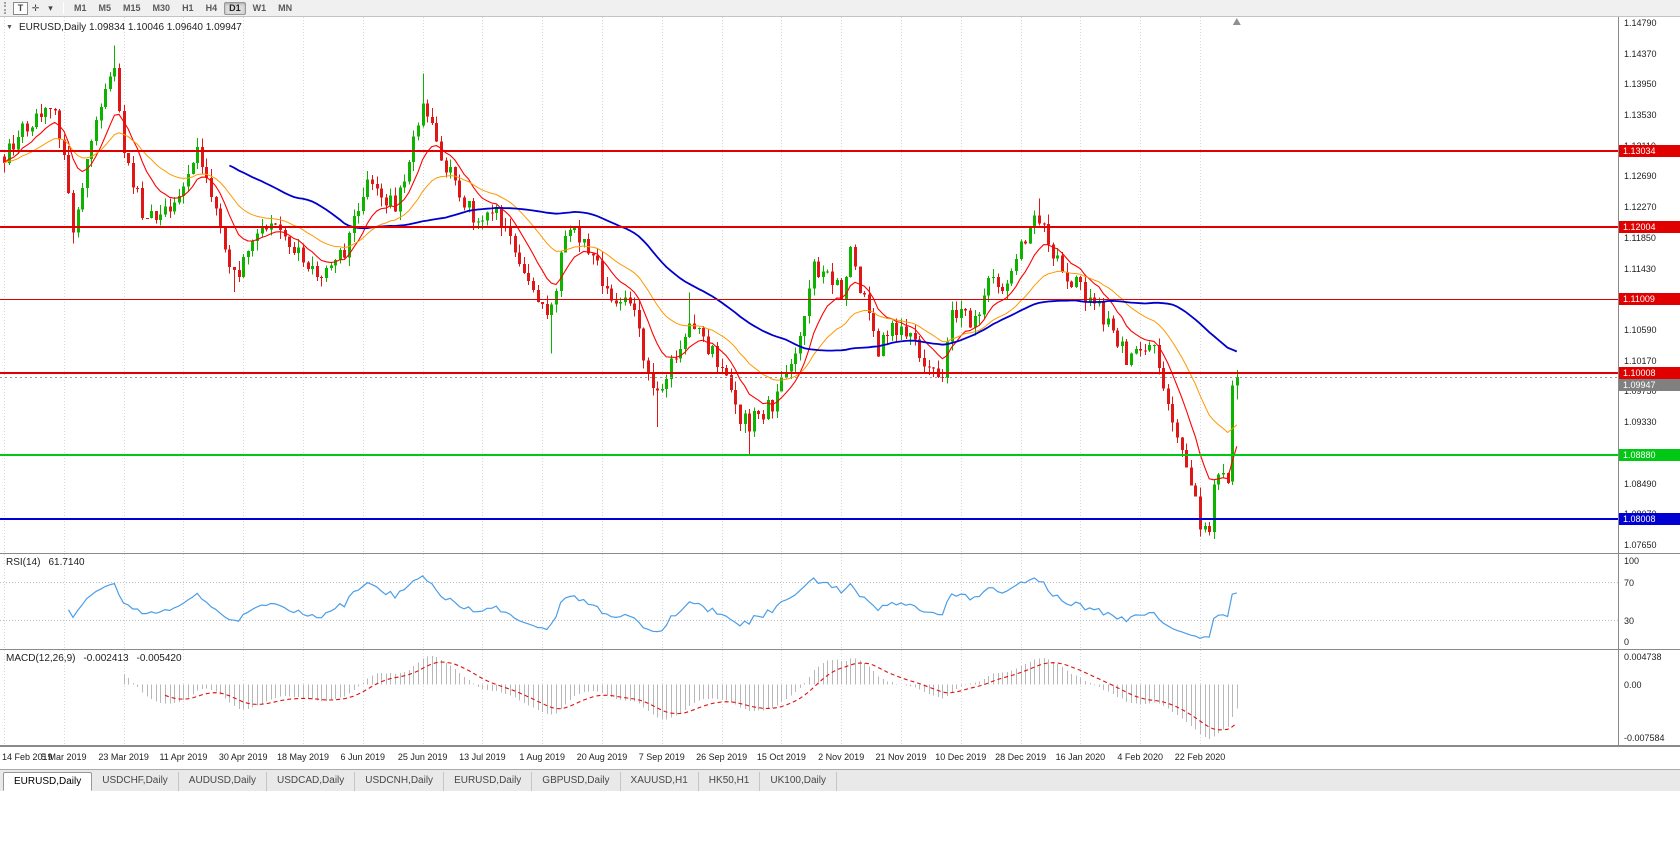 This screenshot has height=843, width=1680. Describe the element at coordinates (105, 8) in the screenshot. I see `timeframe-button-m5: M5` at that location.